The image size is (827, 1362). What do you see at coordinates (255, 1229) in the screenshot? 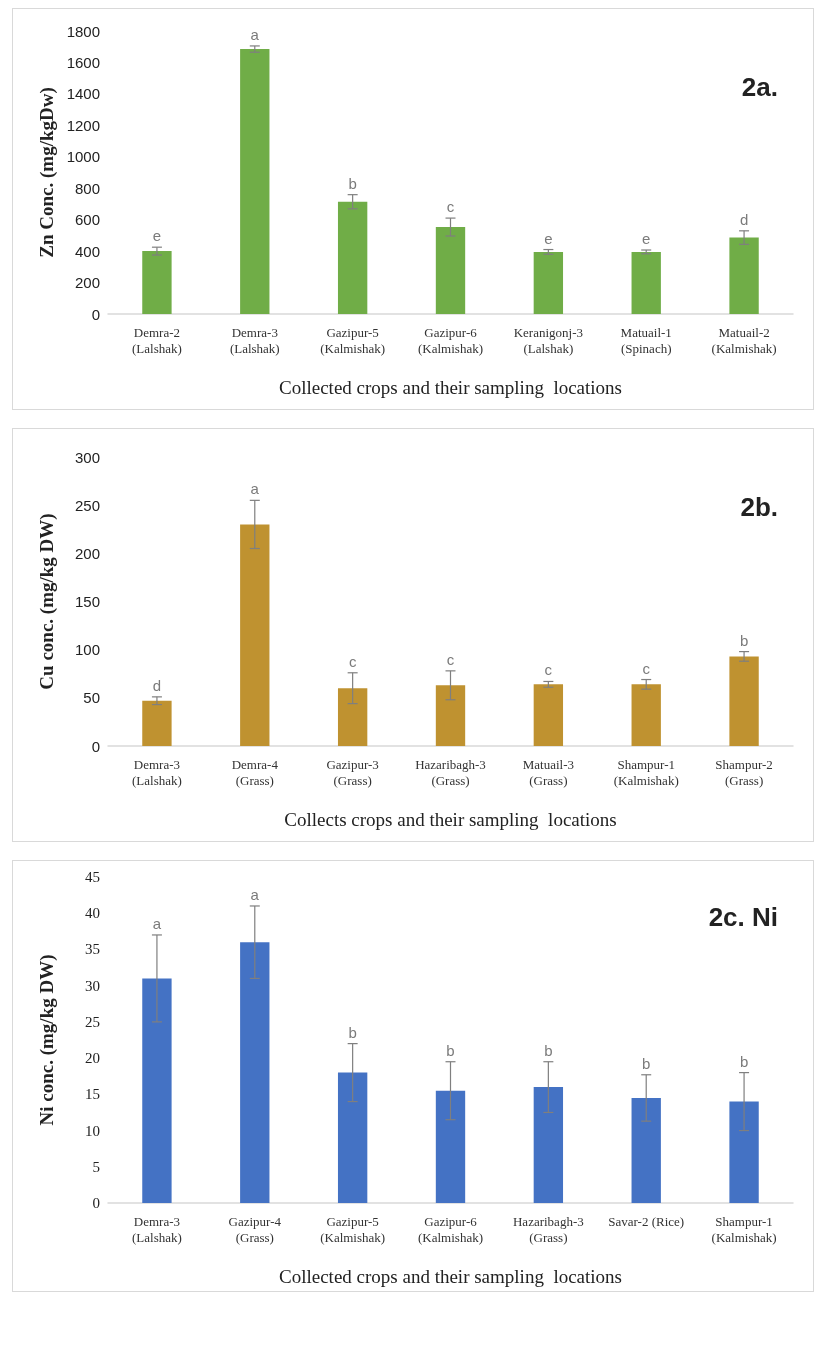
I see `x-tick-label: Gazipur-4 (Grass)` at bounding box center [255, 1229].